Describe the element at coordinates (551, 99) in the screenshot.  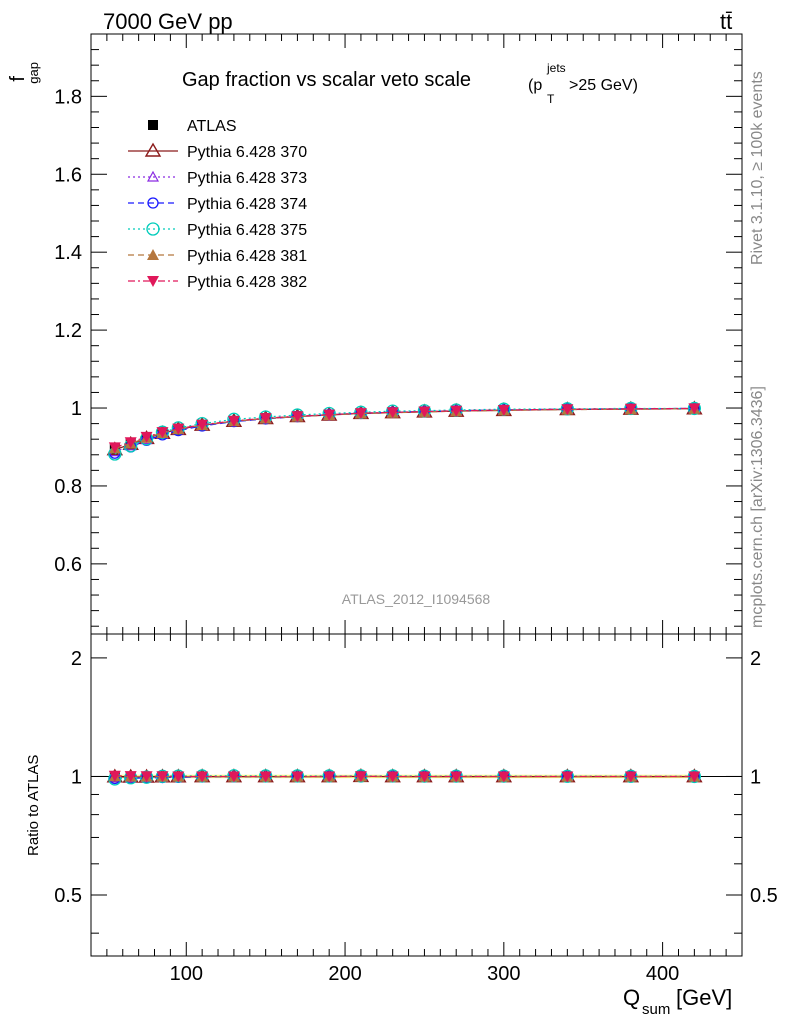
I see `plot-title-cut-sub: T` at that location.